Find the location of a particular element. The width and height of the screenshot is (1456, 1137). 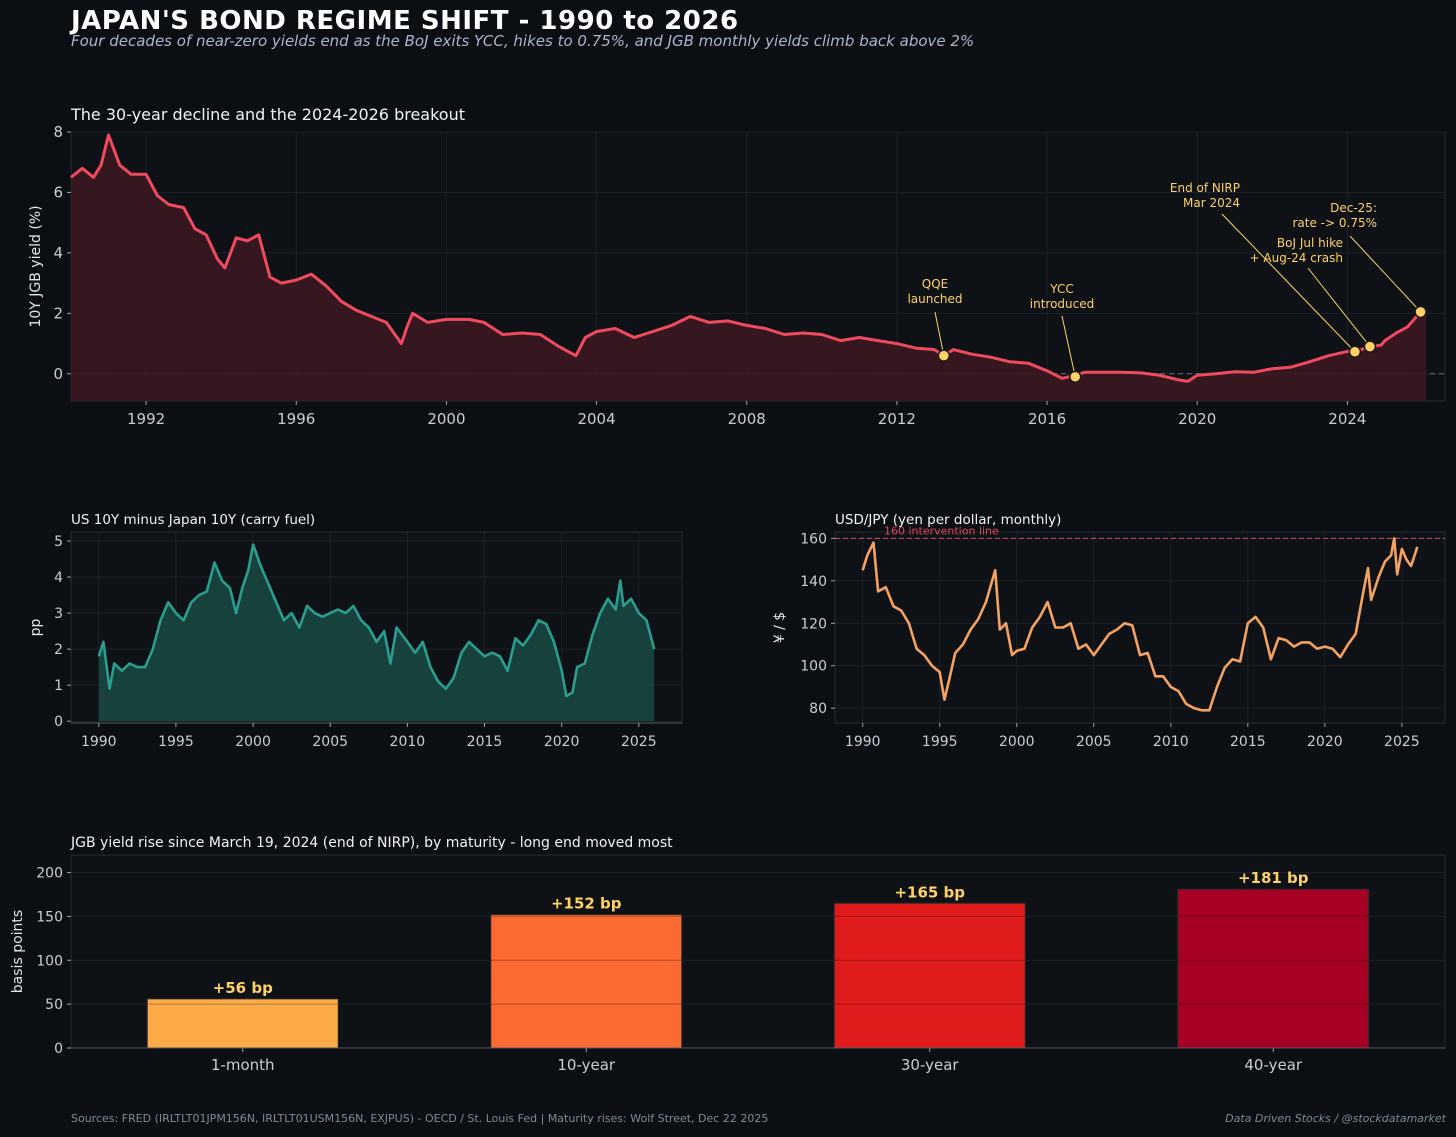

annotation-label: End of NIRP is located at coordinates (1205, 188).